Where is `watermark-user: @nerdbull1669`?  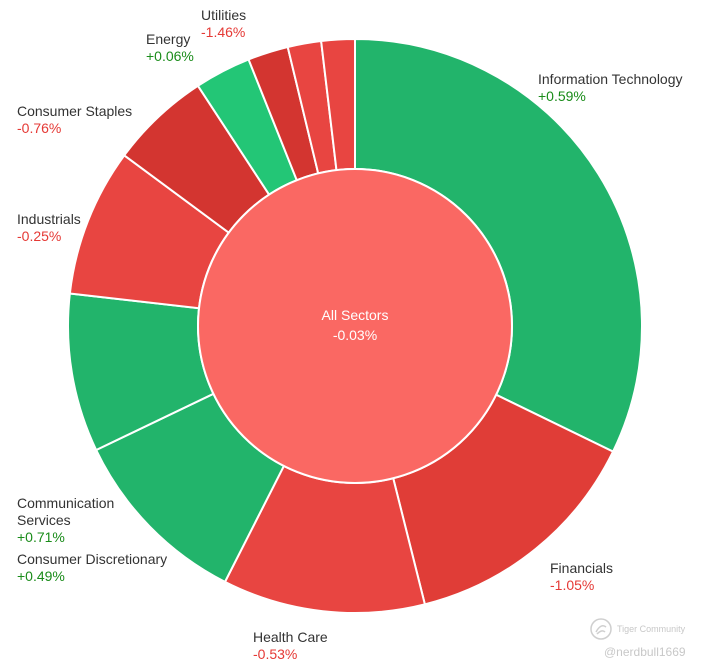 watermark-user: @nerdbull1669 is located at coordinates (645, 652).